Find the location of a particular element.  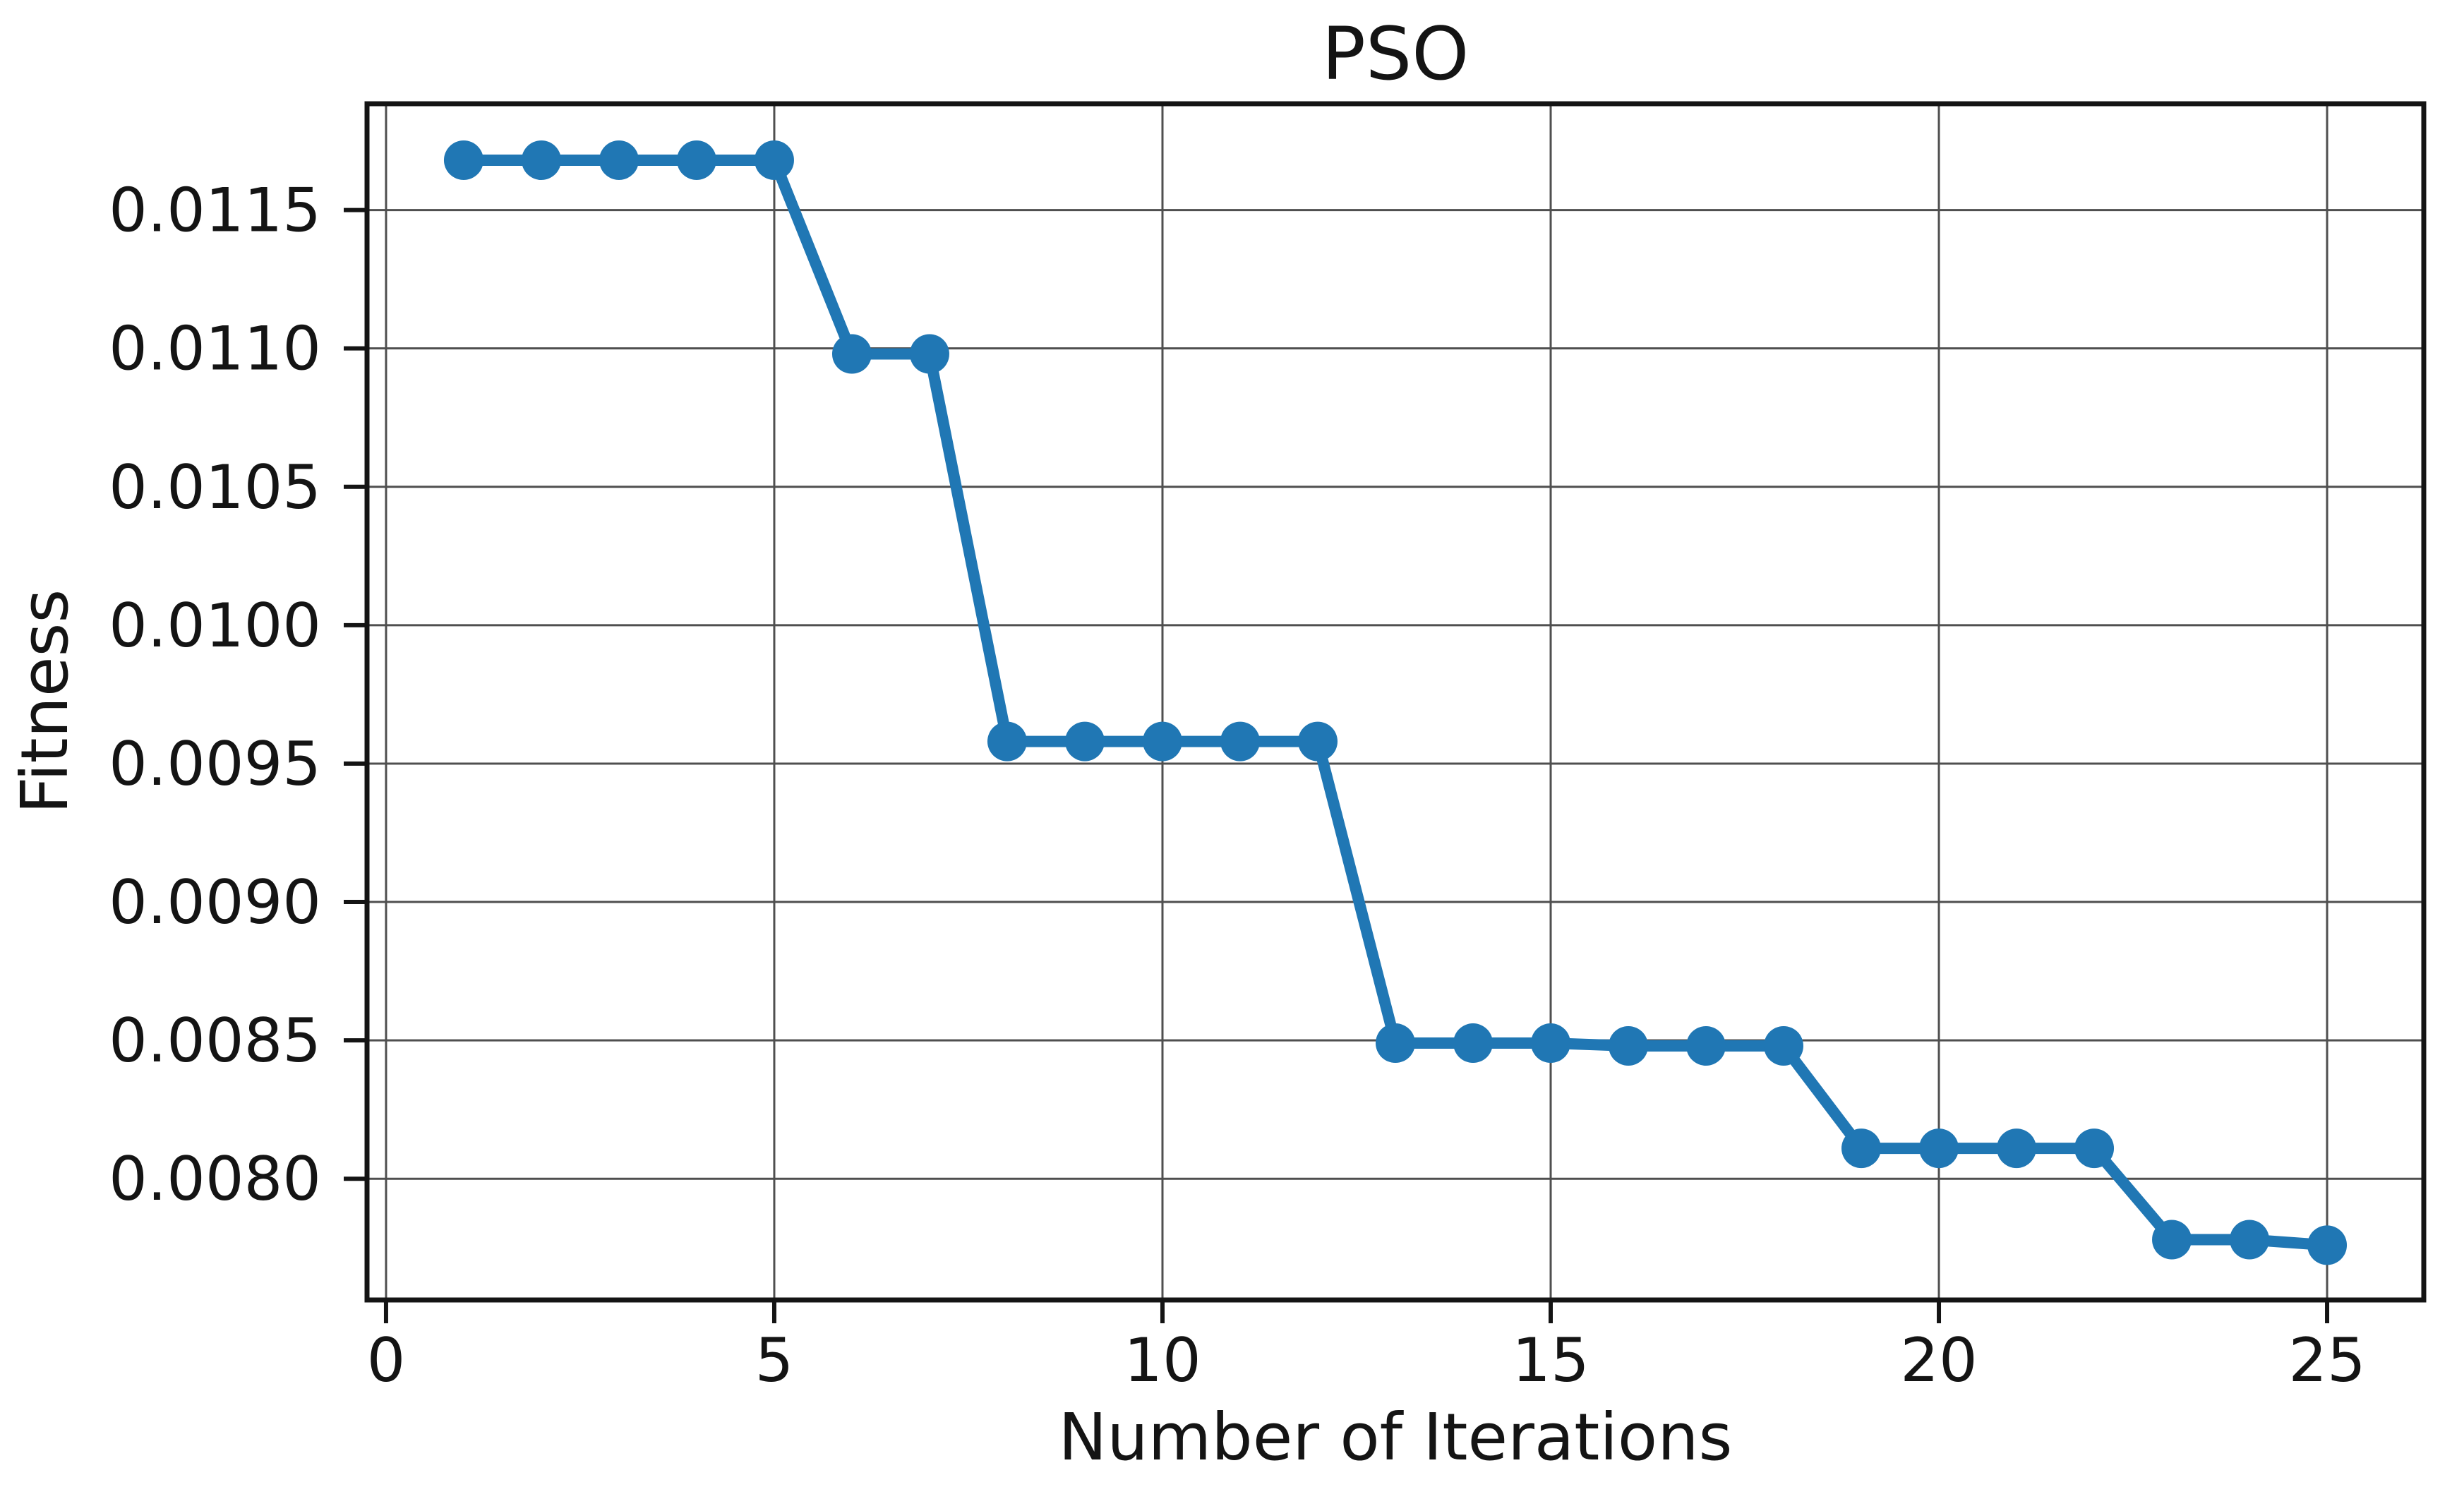

y-tick-label: 0.0100 is located at coordinates (215, 626).